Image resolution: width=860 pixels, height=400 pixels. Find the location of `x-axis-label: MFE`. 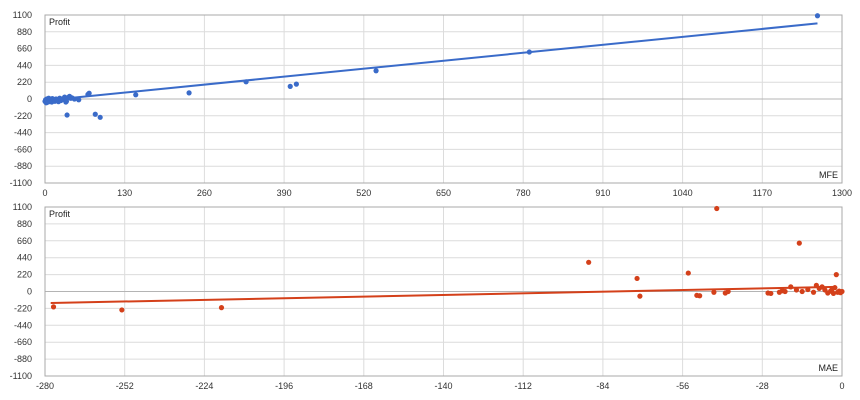

x-axis-label: MFE is located at coordinates (828, 175).